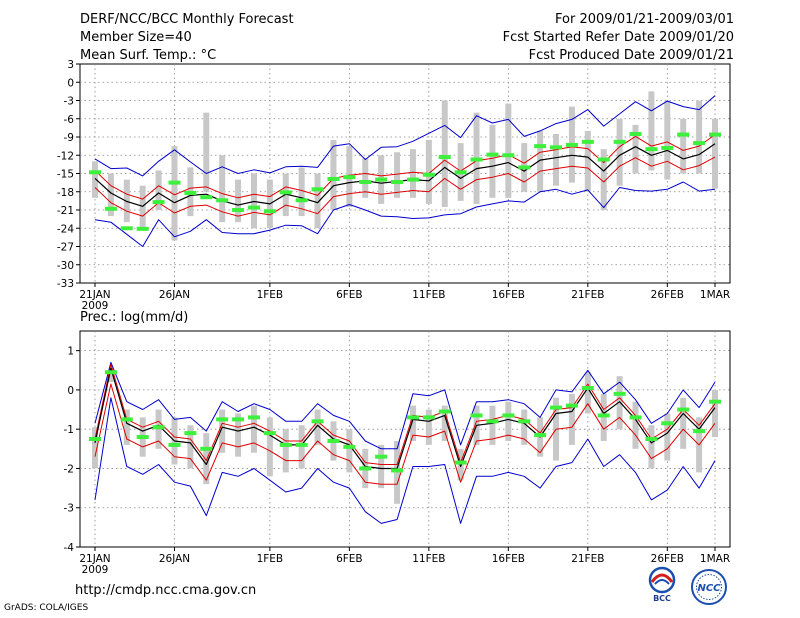 This screenshot has height=618, width=800. I want to click on y-tick-label: -2, so click(69, 469).